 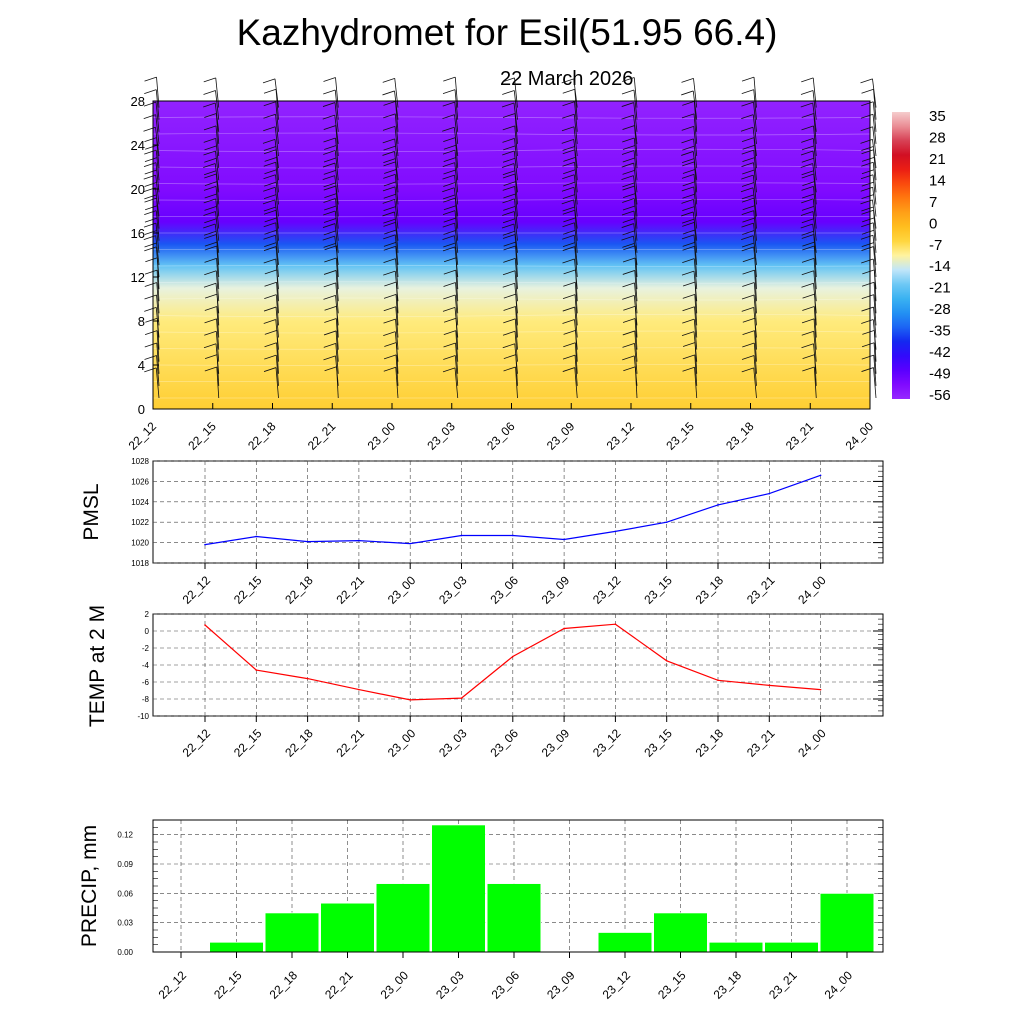 What do you see at coordinates (940, 352) in the screenshot?
I see `colorbar-label: -42` at bounding box center [940, 352].